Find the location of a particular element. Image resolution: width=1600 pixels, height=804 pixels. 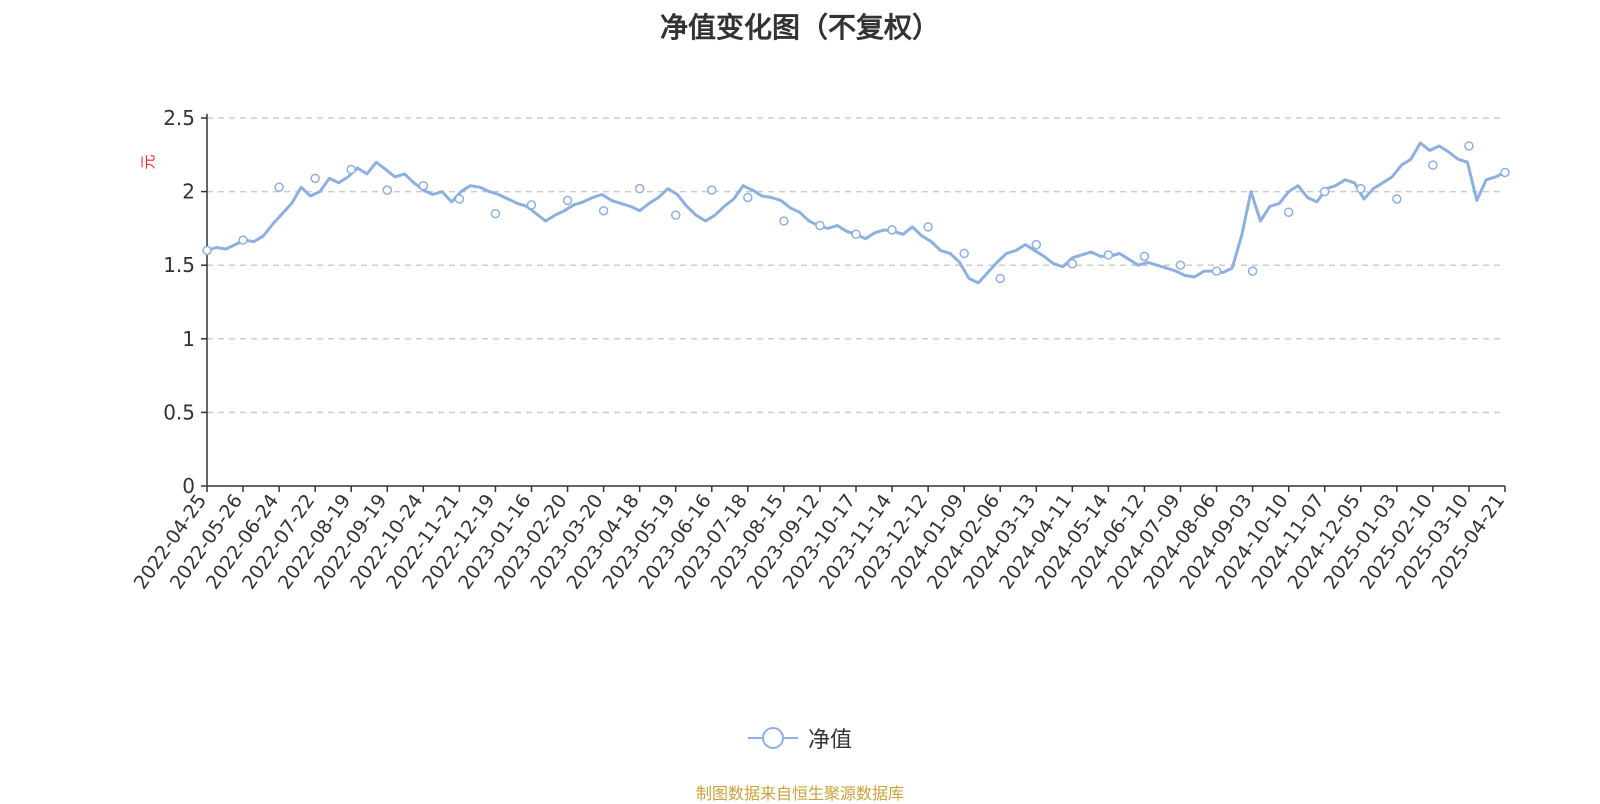

series-line is located at coordinates (856, 213).